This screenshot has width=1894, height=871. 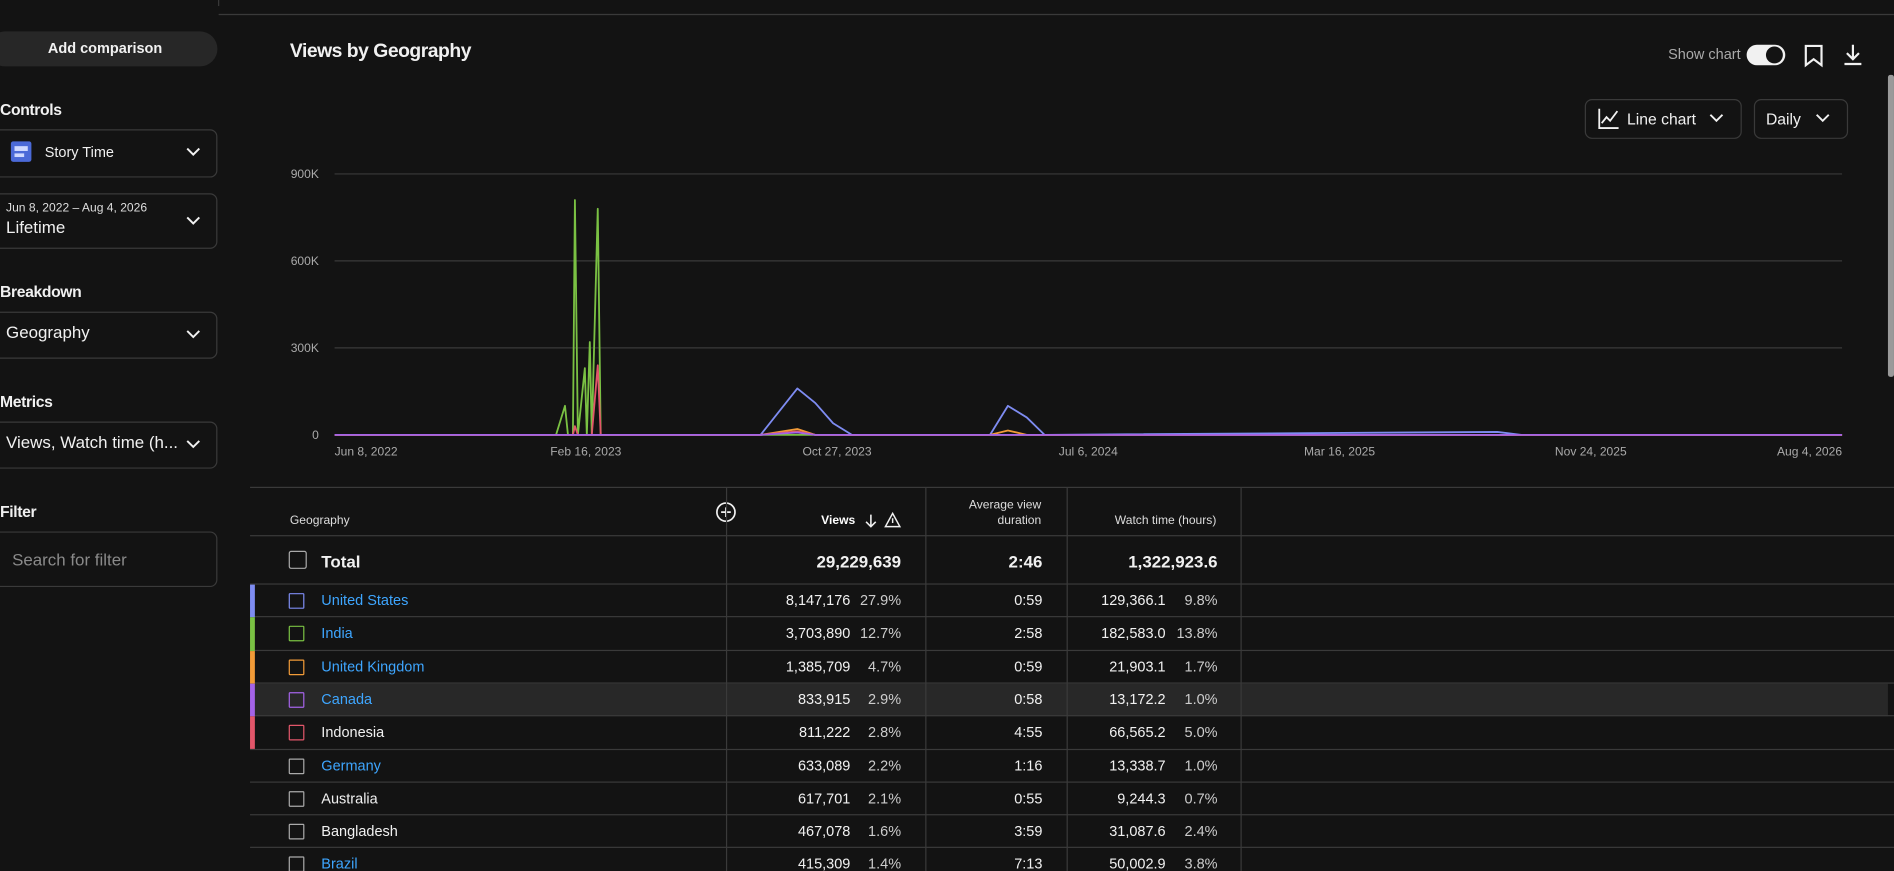 I want to click on chart-type-dropdown, so click(x=1663, y=119).